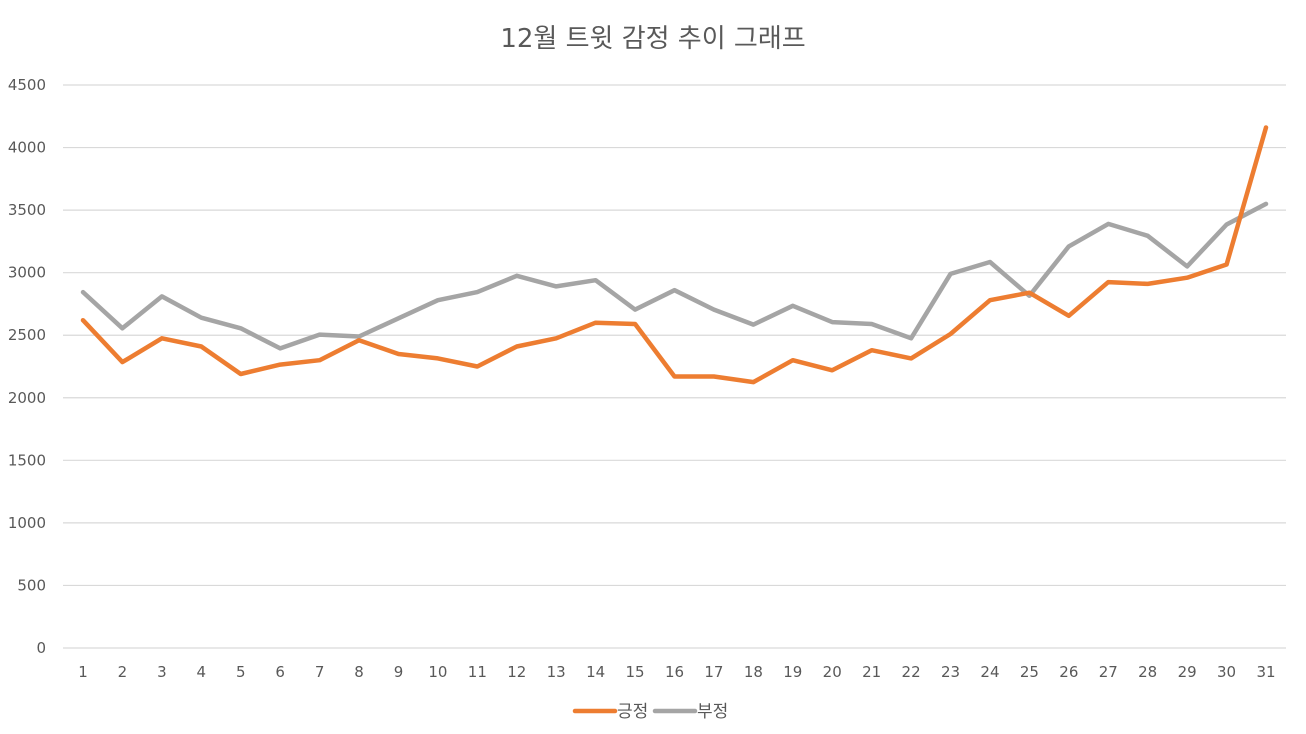 The image size is (1306, 734). I want to click on x-tick-label: 7, so click(320, 672).